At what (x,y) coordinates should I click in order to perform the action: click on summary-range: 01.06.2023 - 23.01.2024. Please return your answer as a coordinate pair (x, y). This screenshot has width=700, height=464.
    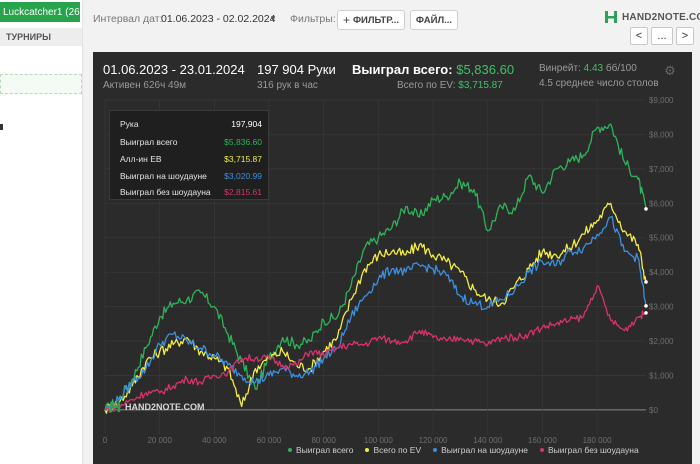
    Looking at the image, I should click on (174, 69).